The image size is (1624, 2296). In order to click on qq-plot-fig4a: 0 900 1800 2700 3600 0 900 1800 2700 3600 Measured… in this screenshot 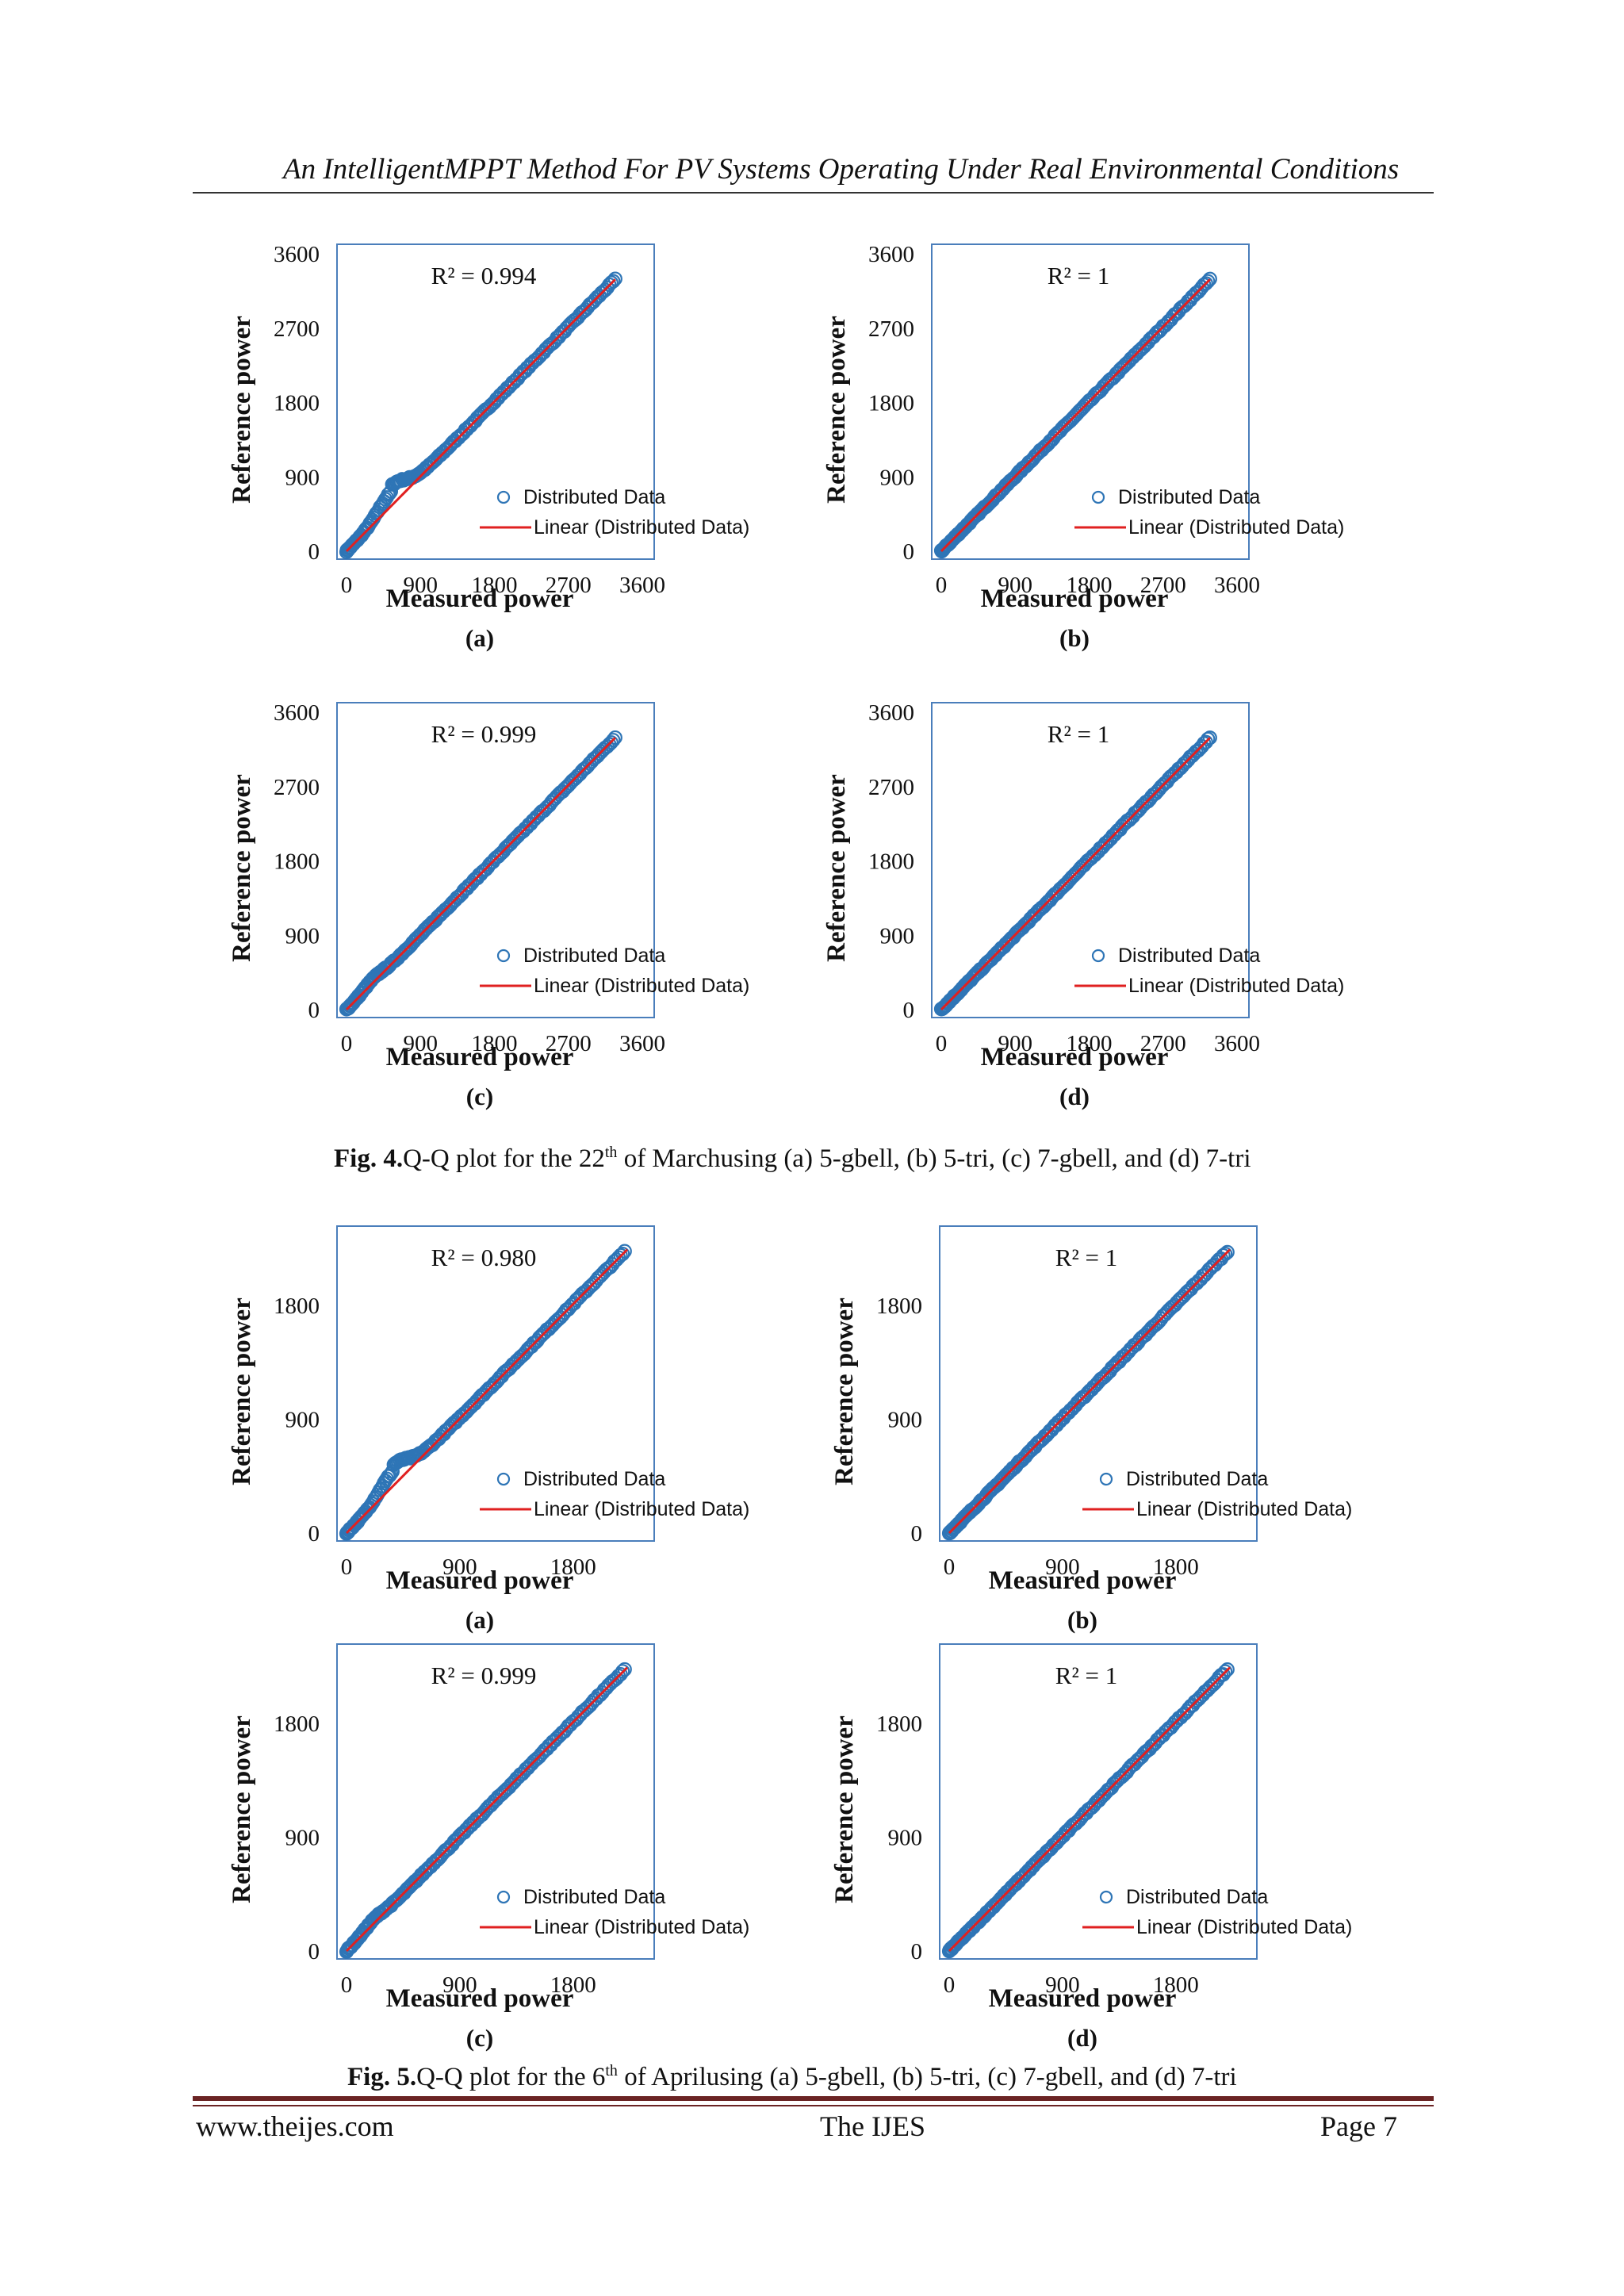, I will do `click(507, 460)`.